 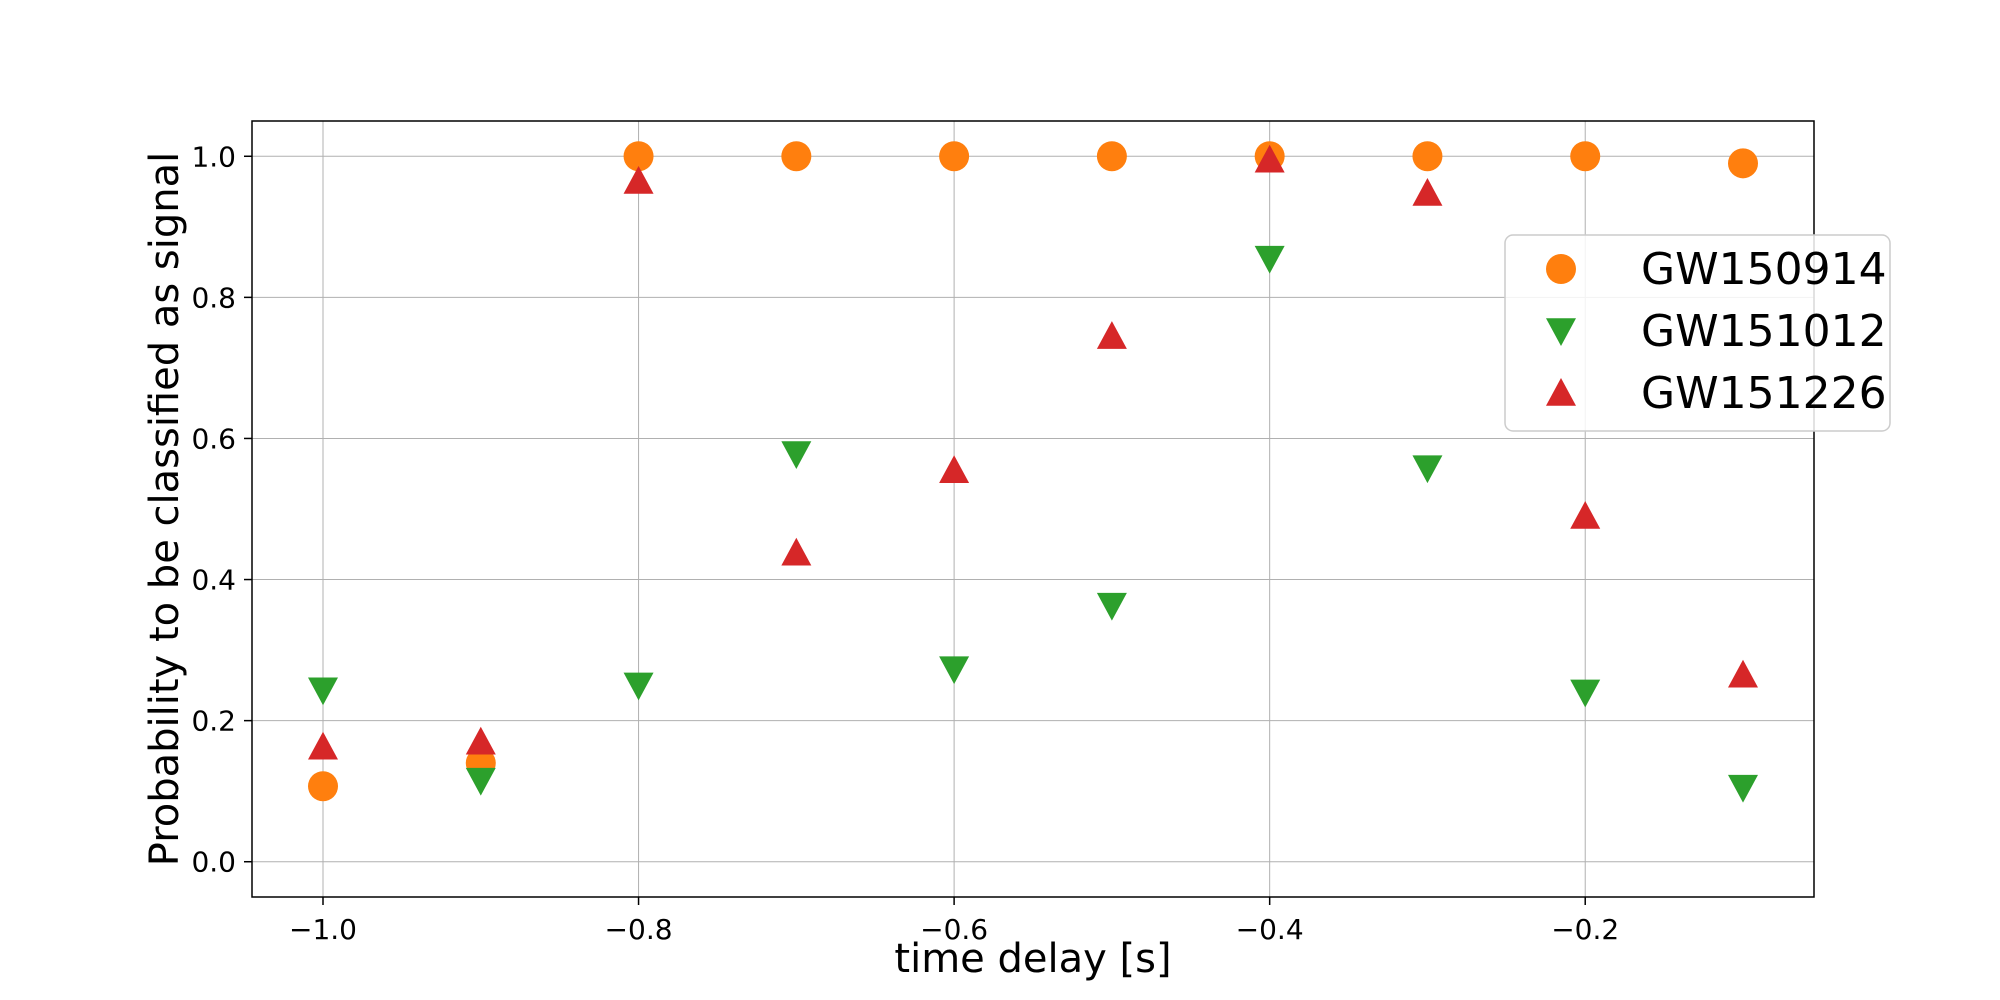 I want to click on legend-label: GW150914, so click(x=1764, y=269).